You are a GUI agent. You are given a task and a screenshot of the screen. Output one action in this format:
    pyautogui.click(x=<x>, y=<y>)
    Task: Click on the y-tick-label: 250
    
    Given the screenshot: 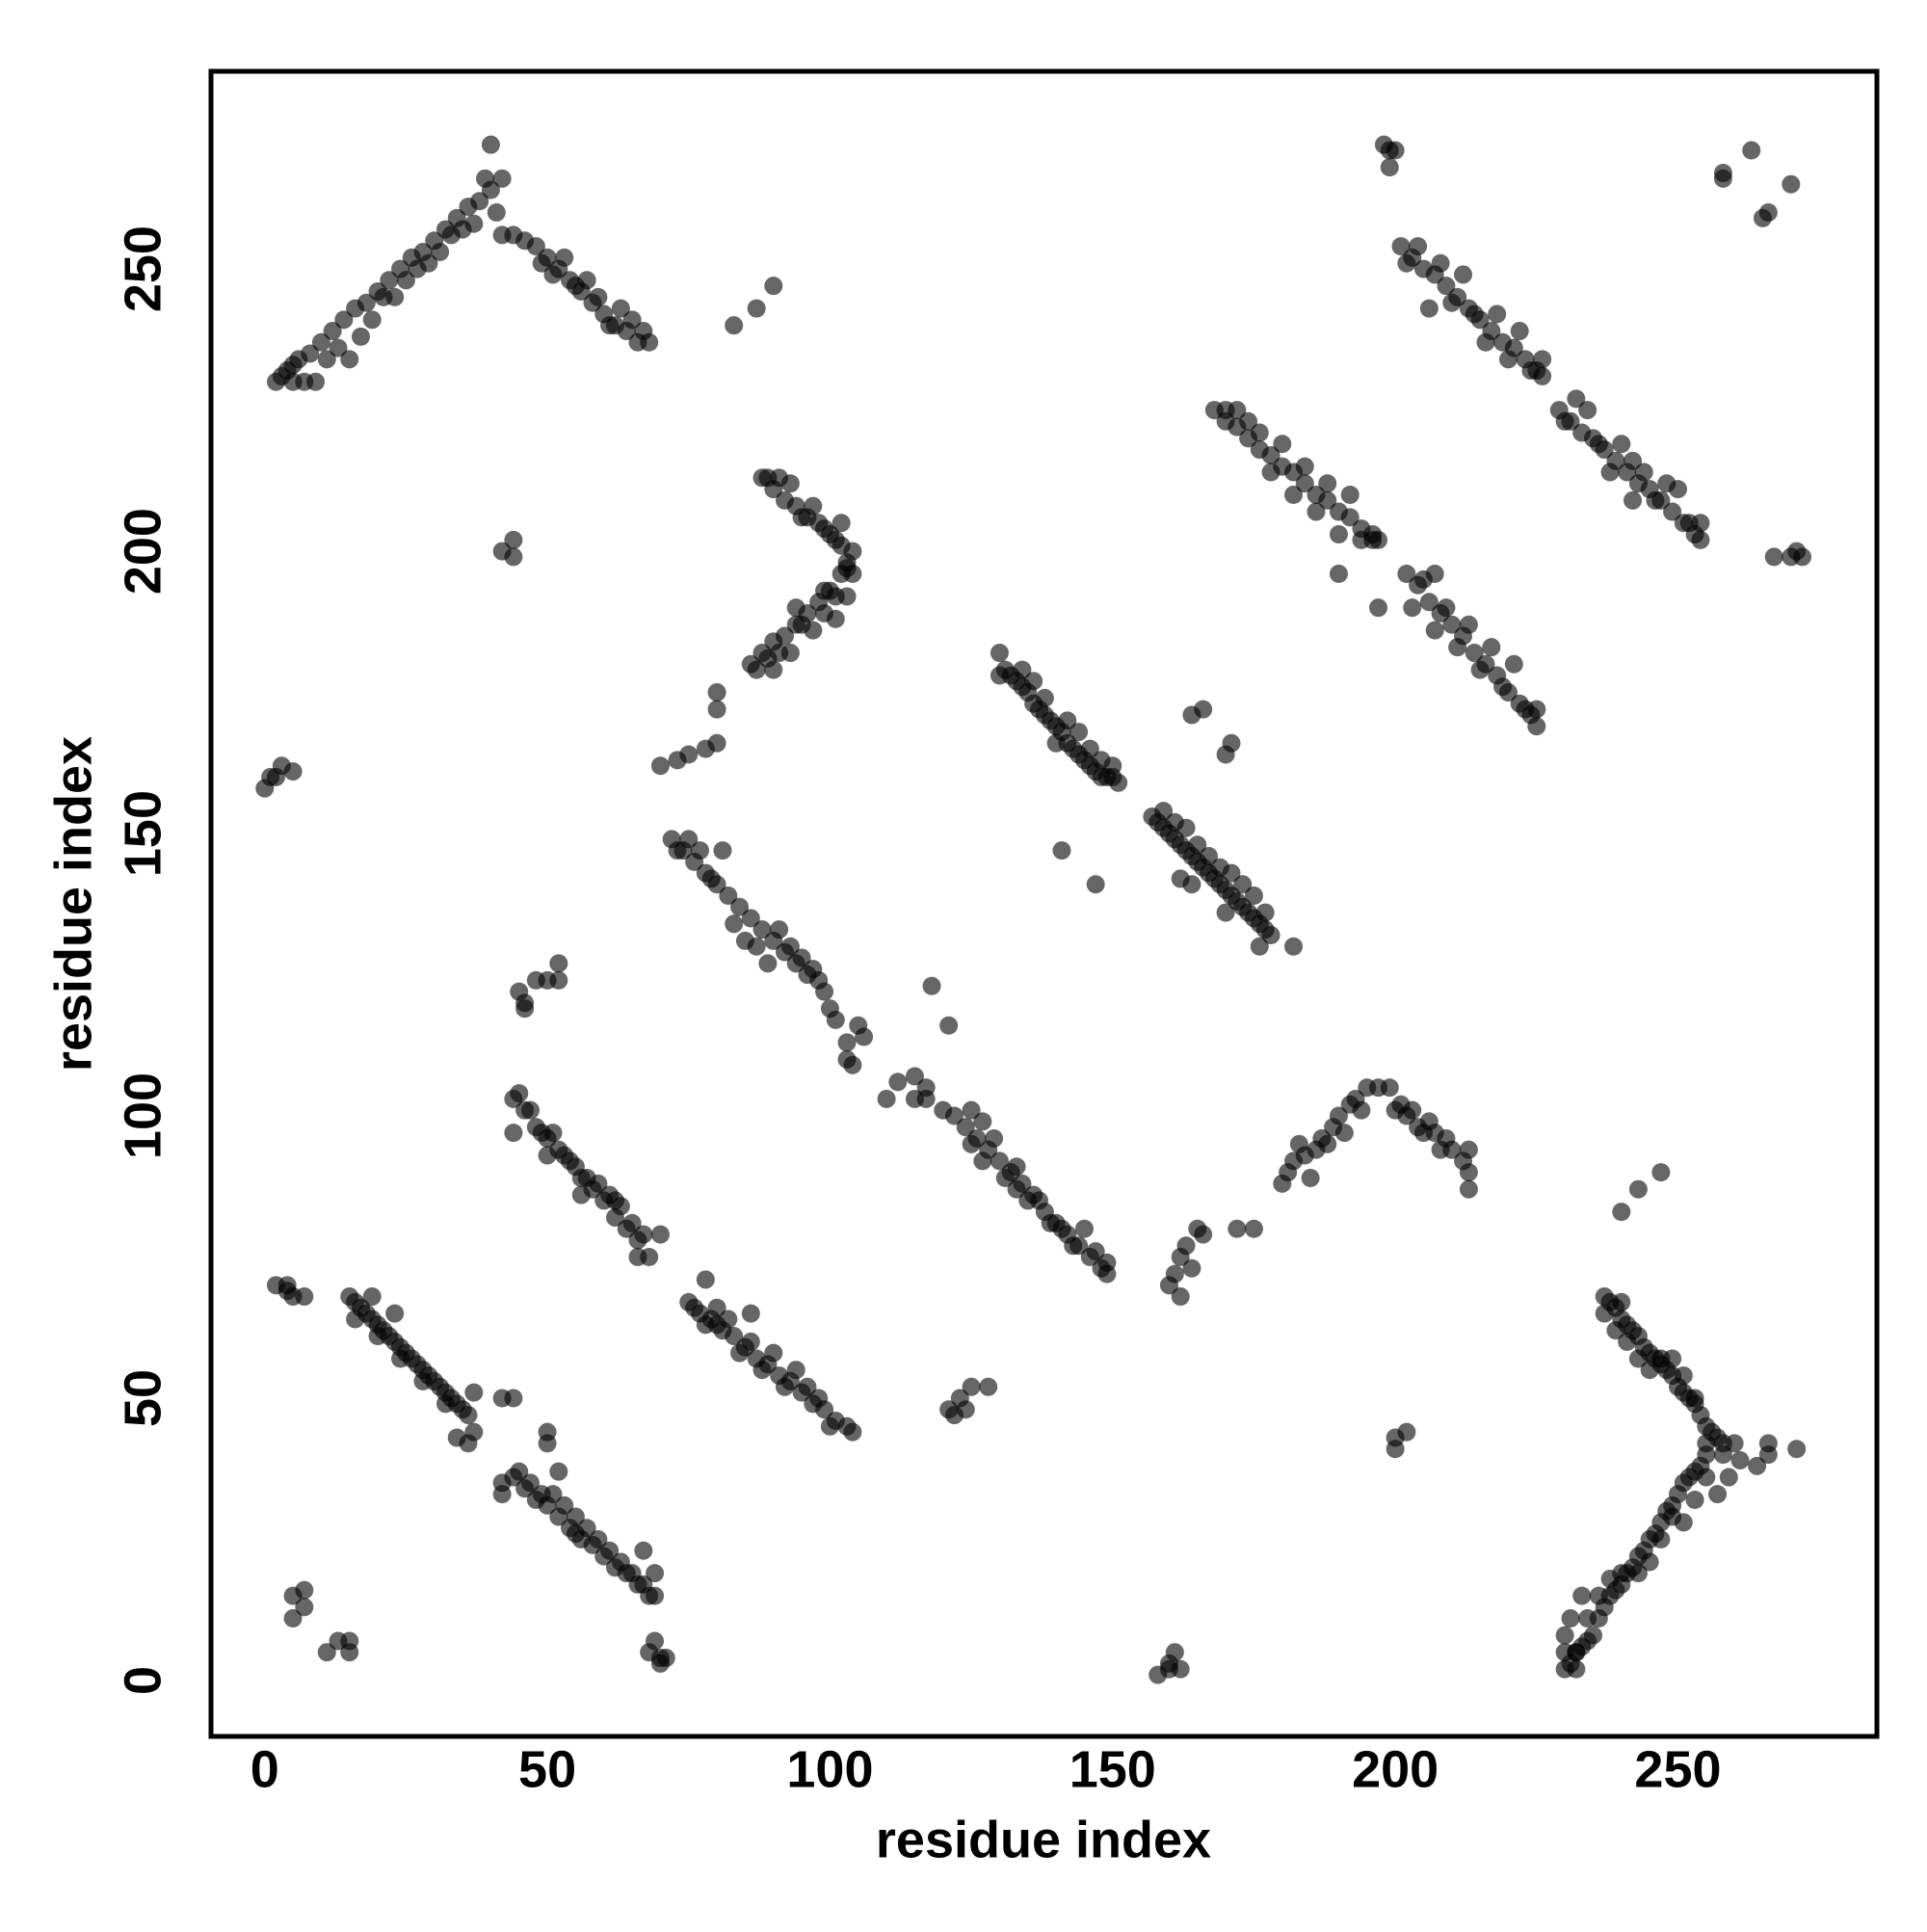 What is the action you would take?
    pyautogui.click(x=143, y=268)
    